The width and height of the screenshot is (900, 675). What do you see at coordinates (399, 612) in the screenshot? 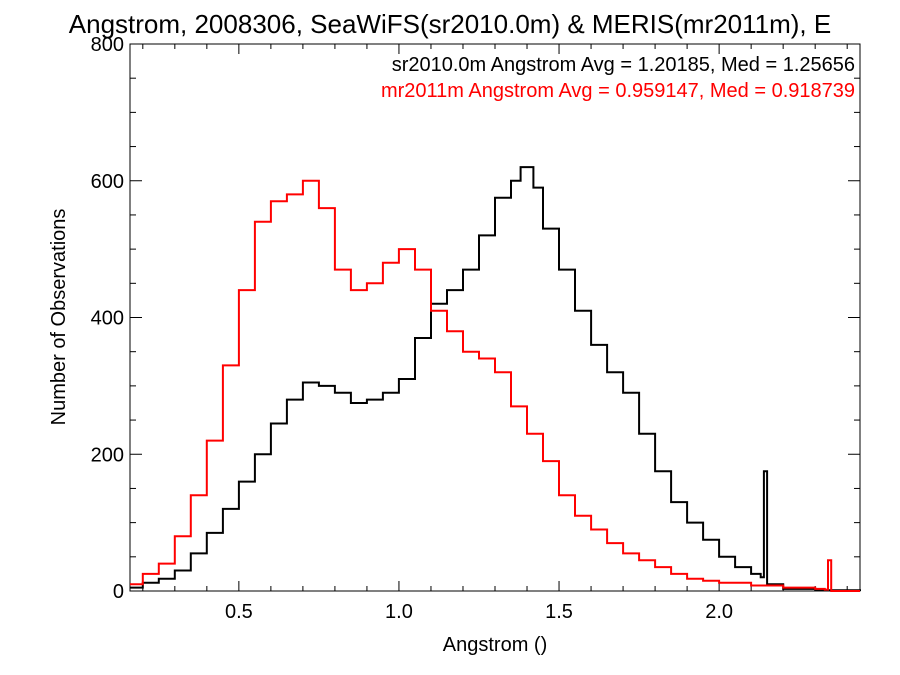
I see `x-tick-label: 1.0` at bounding box center [399, 612].